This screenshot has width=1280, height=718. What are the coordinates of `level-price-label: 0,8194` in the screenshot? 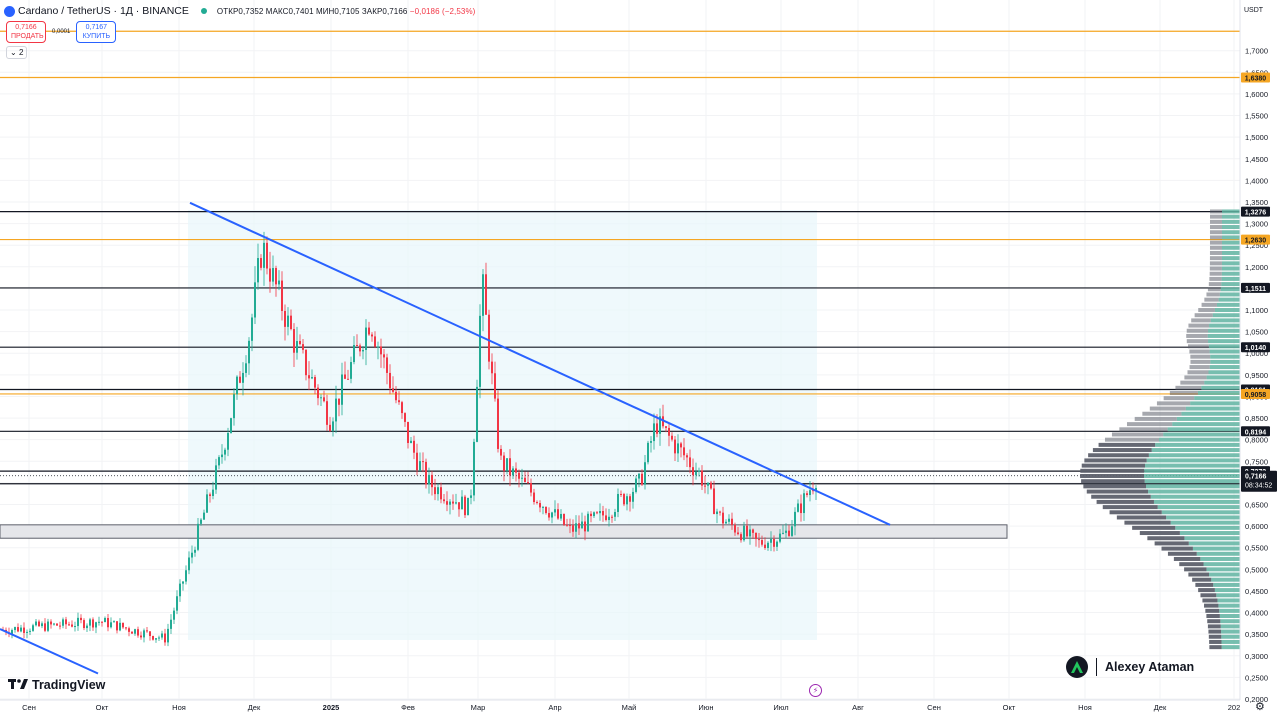 It's located at (1256, 432).